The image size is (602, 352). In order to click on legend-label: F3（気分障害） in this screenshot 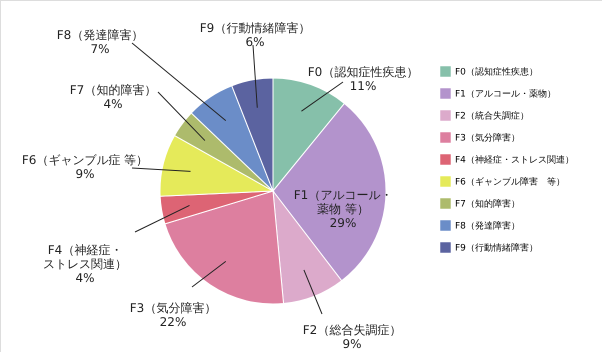, I will do `click(487, 138)`.